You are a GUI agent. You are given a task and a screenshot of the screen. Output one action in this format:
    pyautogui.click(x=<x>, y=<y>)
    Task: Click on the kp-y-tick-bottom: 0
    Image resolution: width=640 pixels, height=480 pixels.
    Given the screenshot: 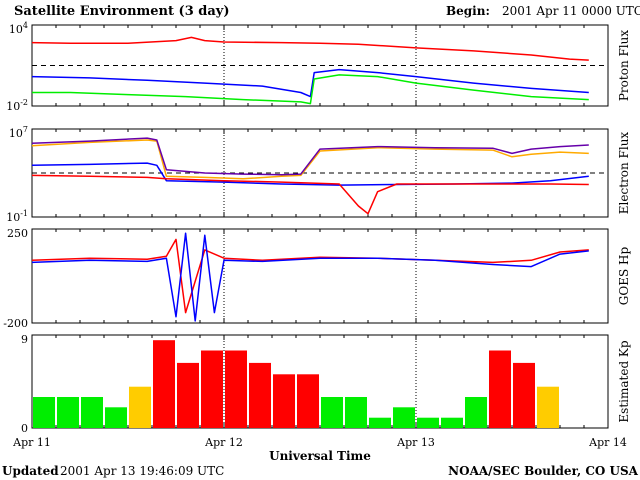 What is the action you would take?
    pyautogui.click(x=24, y=428)
    